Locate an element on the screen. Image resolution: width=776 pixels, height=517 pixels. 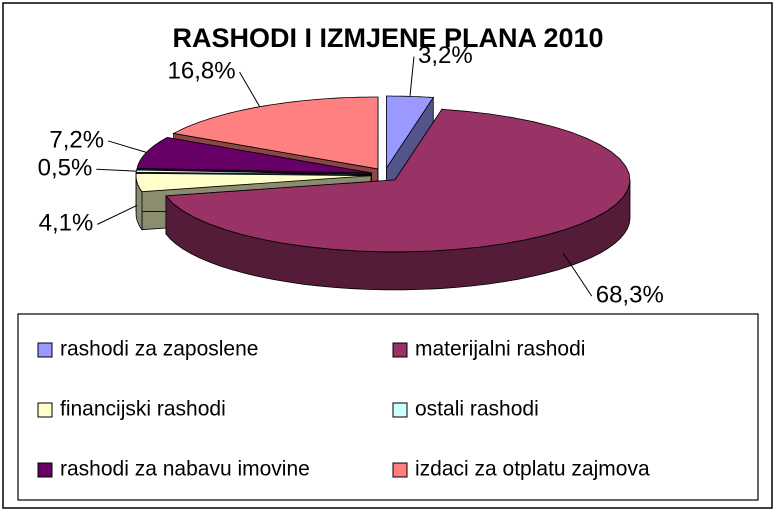
legend-label: ostali rashodi is located at coordinates (477, 409).